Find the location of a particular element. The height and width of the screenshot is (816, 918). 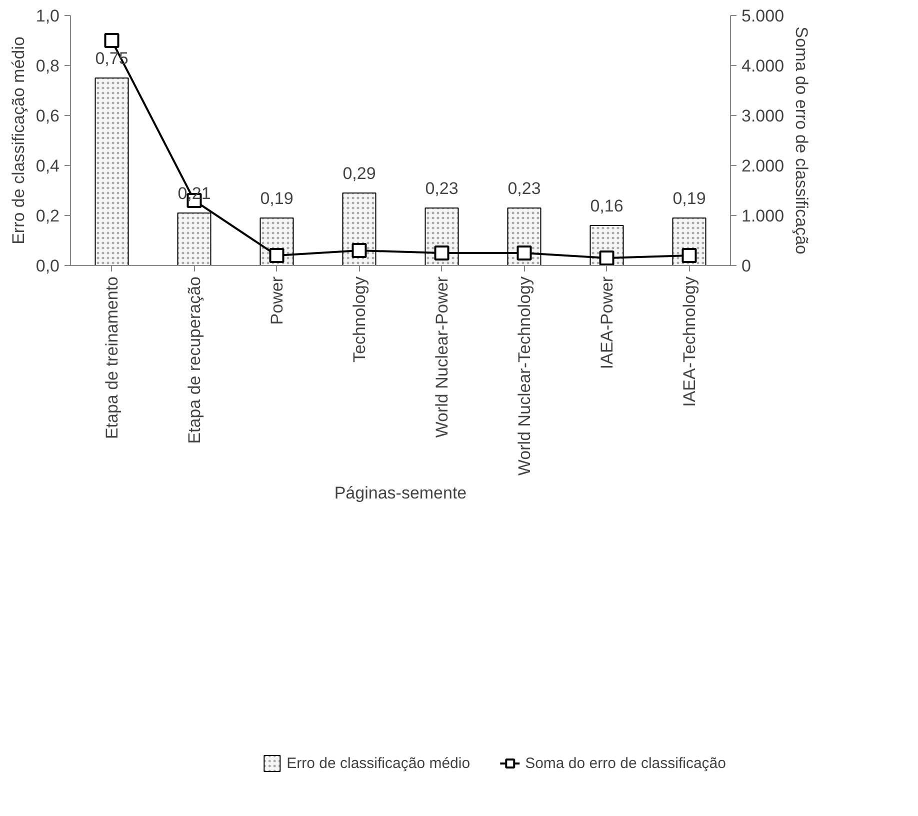

y-tick-label: 0,2 is located at coordinates (48, 216).